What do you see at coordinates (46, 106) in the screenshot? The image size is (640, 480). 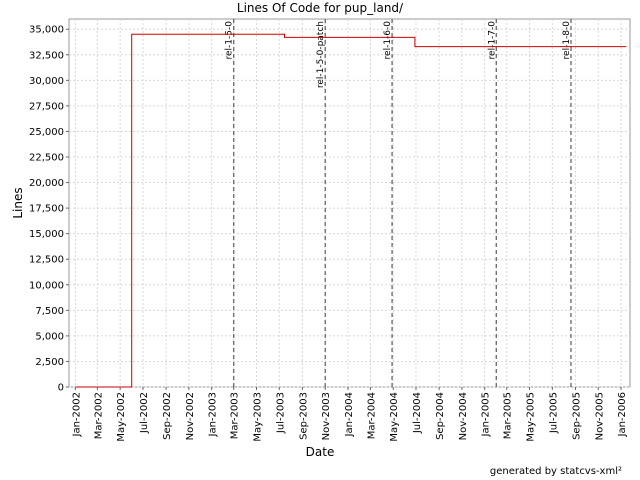 I see `y-tick-label: 27,500` at bounding box center [46, 106].